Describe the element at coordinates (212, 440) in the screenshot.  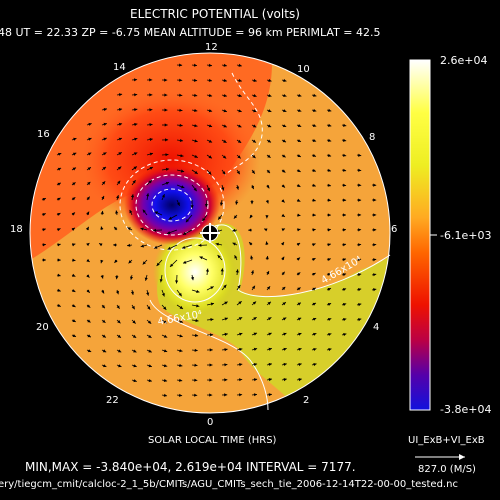
I see `x-axis-label: SOLAR LOCAL TIME (HRS)` at that location.